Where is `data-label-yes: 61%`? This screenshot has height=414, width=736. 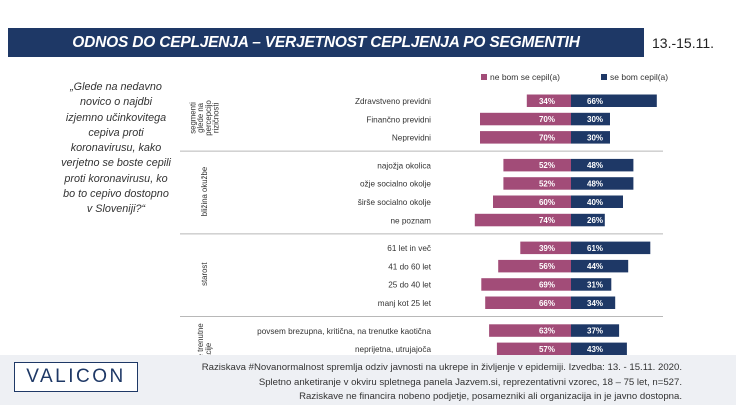
data-label-yes: 61% is located at coordinates (595, 248).